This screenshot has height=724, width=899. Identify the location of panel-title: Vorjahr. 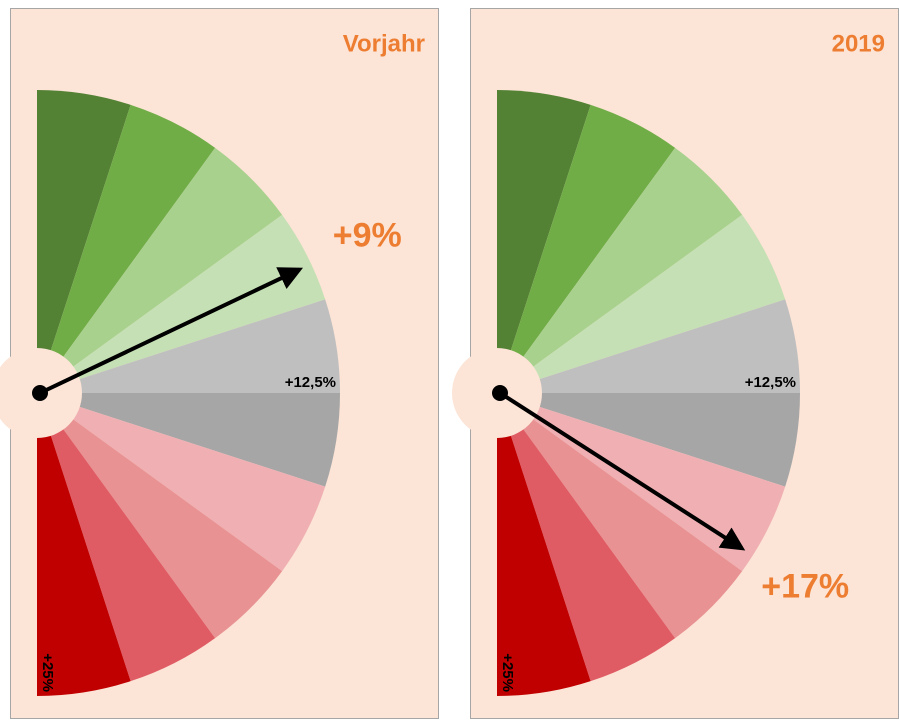
(384, 43).